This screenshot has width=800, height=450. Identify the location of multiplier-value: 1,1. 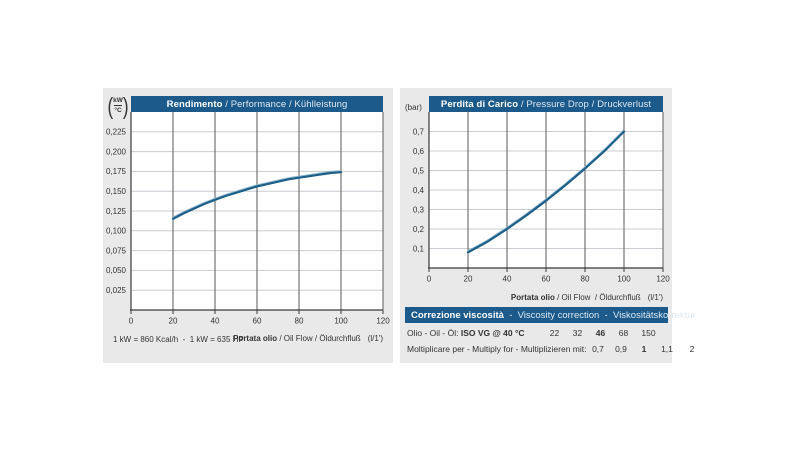
(667, 348).